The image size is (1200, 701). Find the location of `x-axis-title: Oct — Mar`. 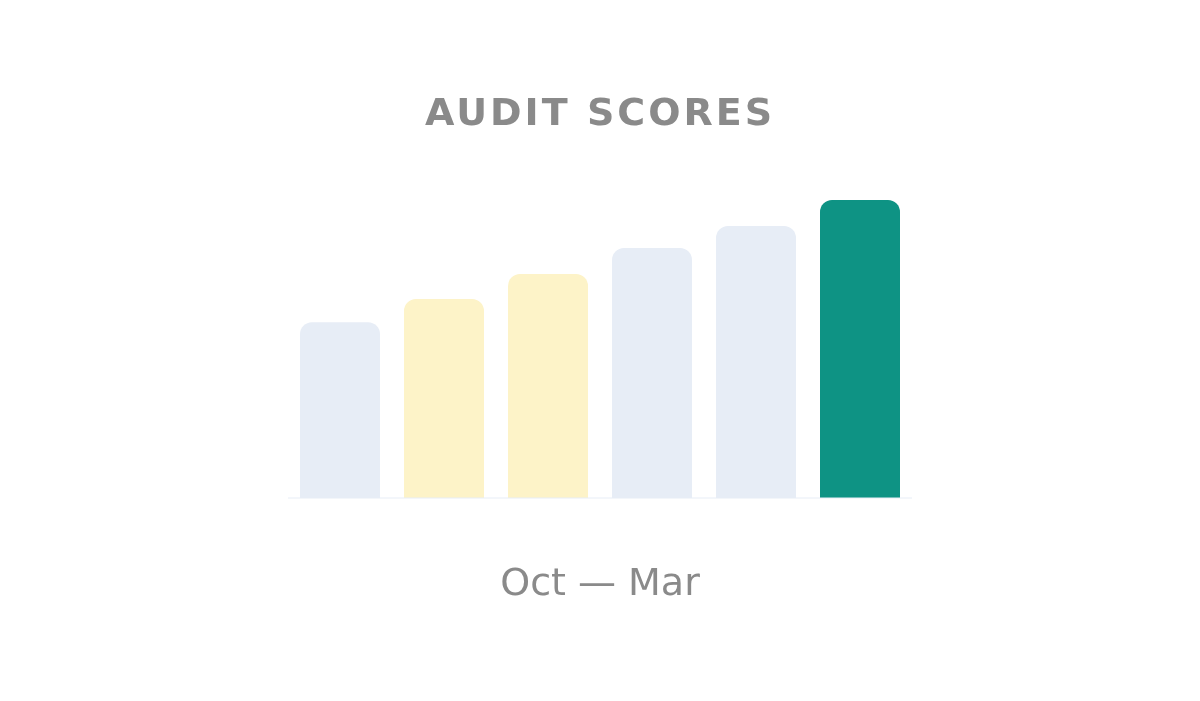

x-axis-title: Oct — Mar is located at coordinates (600, 581).